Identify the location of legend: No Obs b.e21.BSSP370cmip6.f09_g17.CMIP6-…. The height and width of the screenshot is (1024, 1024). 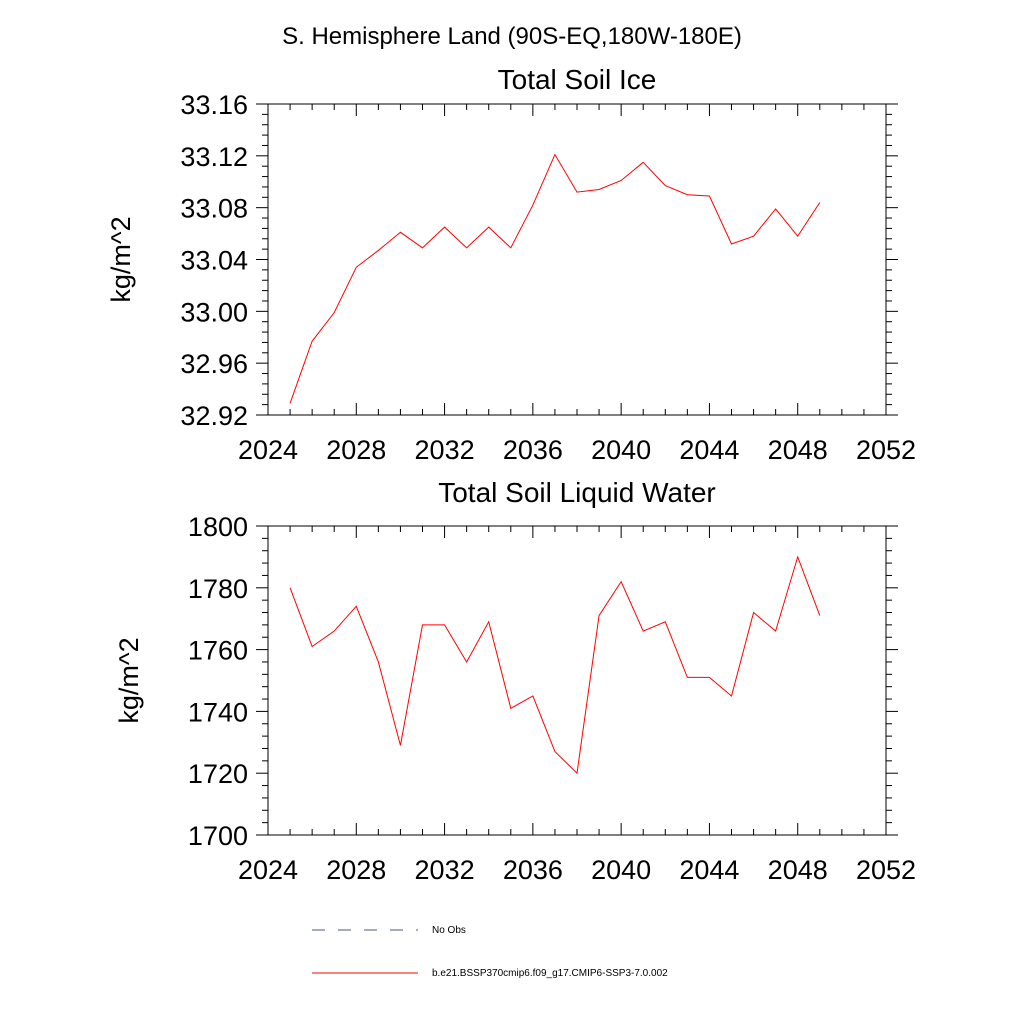
(490, 952).